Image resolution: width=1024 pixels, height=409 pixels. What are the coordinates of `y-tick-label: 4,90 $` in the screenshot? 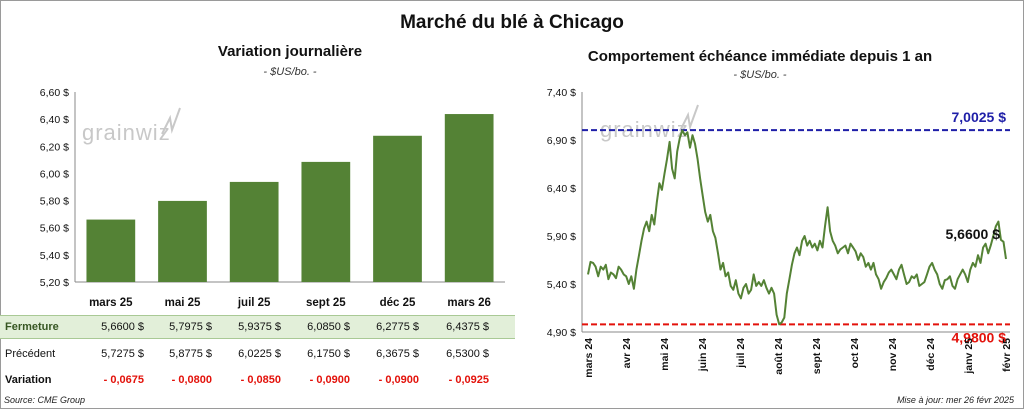 It's located at (561, 333).